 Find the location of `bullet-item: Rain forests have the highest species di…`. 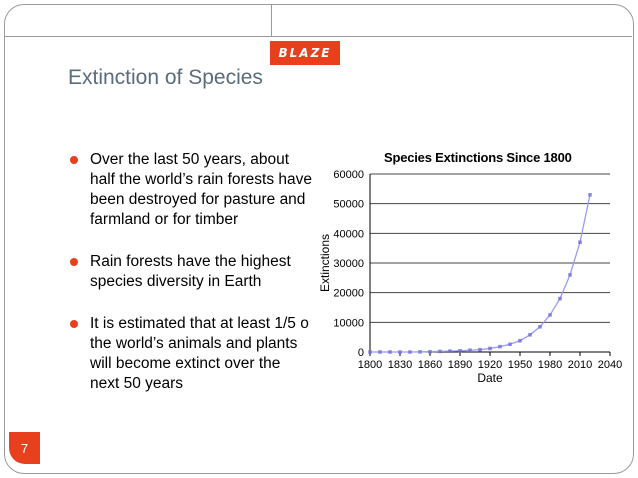

bullet-item: Rain forests have the highest species di… is located at coordinates (195, 272).